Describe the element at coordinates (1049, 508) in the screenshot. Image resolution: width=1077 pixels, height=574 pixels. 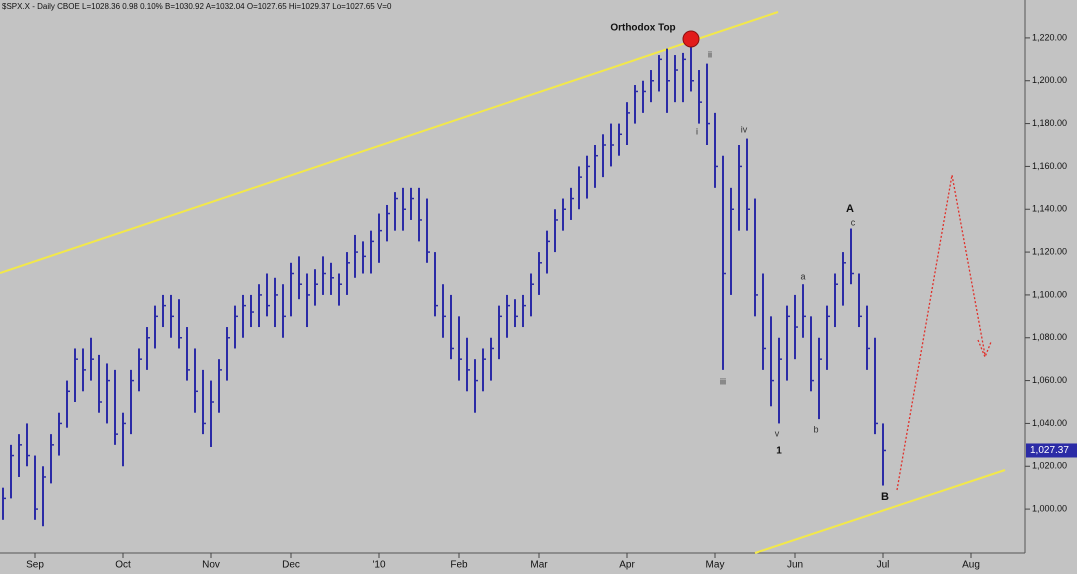
I see `y-tick-label: 1,000.00` at that location.